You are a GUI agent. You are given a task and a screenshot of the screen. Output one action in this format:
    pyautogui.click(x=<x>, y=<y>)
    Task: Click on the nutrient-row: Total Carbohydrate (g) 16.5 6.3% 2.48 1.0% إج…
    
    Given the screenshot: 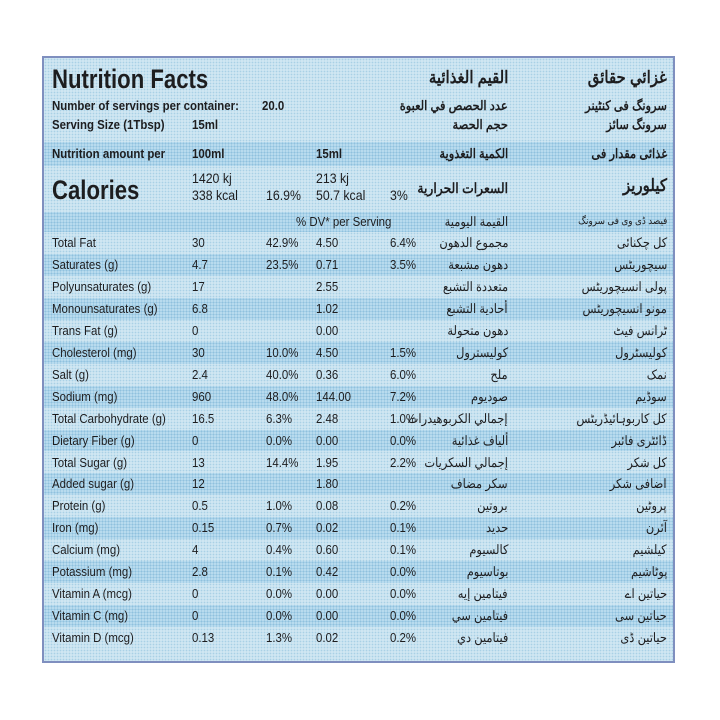 What is the action you would take?
    pyautogui.click(x=358, y=419)
    